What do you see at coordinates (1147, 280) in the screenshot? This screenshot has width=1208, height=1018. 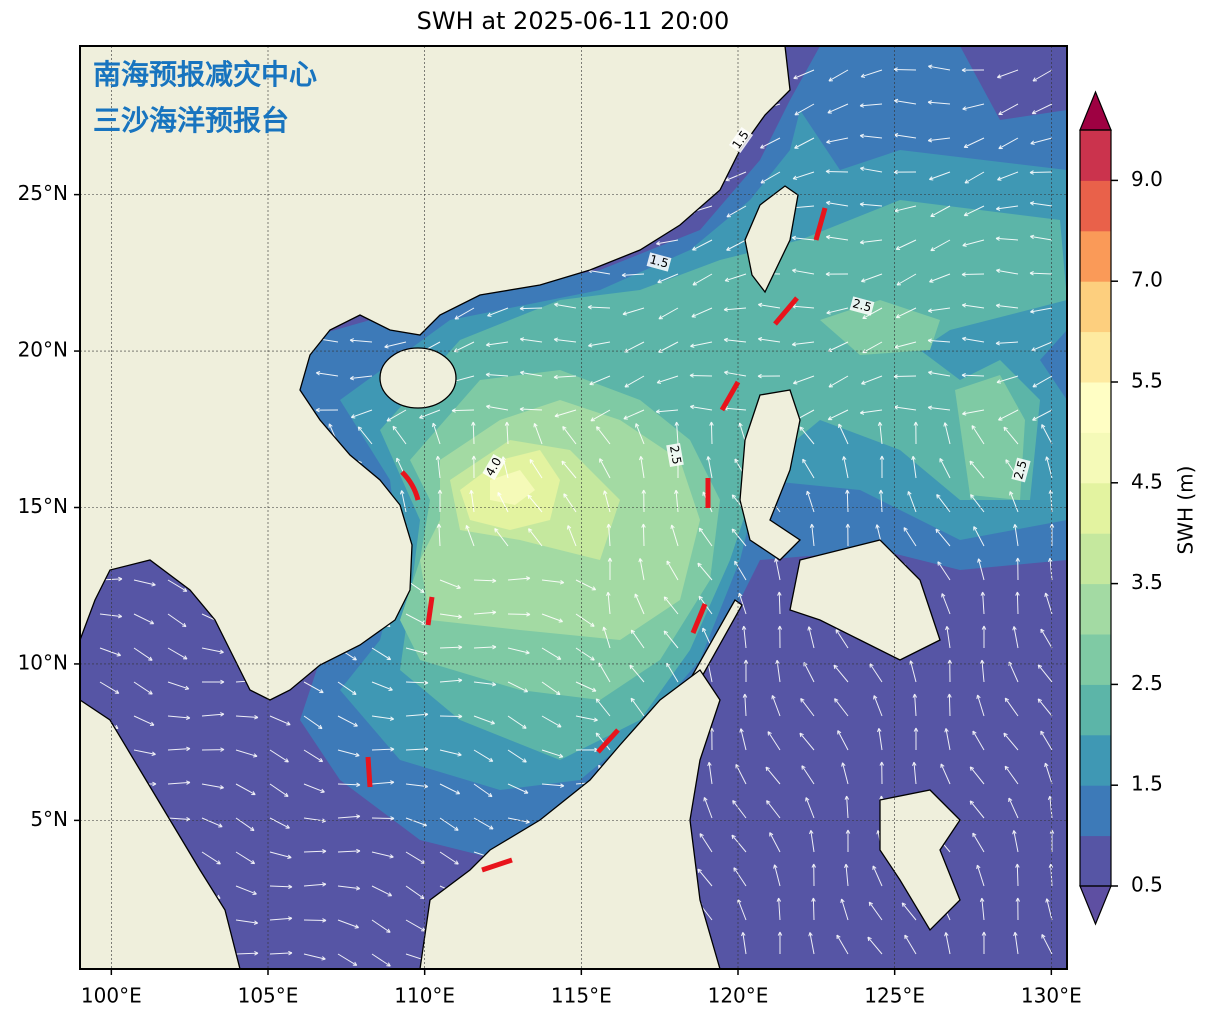 I see `colorbar-tick-label: 7.0` at bounding box center [1147, 280].